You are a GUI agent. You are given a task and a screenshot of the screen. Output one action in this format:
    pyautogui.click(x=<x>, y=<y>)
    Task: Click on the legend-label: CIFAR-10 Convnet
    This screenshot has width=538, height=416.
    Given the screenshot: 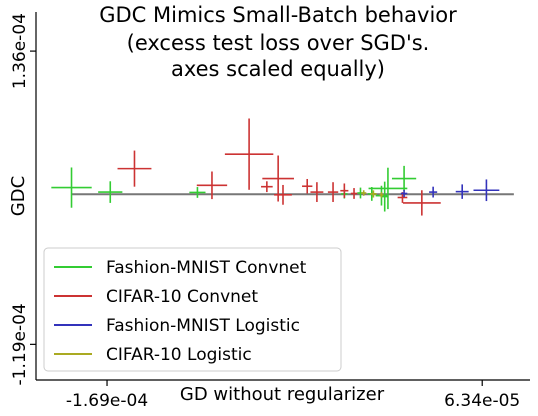 What is the action you would take?
    pyautogui.click(x=182, y=297)
    